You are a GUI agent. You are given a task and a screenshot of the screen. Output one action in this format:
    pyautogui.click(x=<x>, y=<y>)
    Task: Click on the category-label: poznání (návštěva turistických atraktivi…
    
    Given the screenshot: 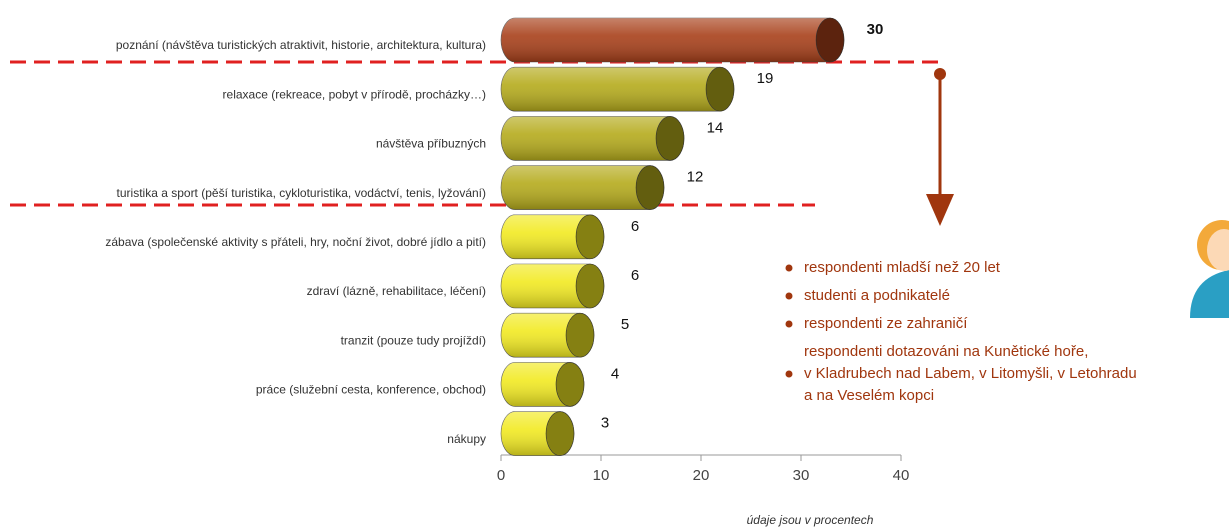 What is the action you would take?
    pyautogui.click(x=301, y=45)
    